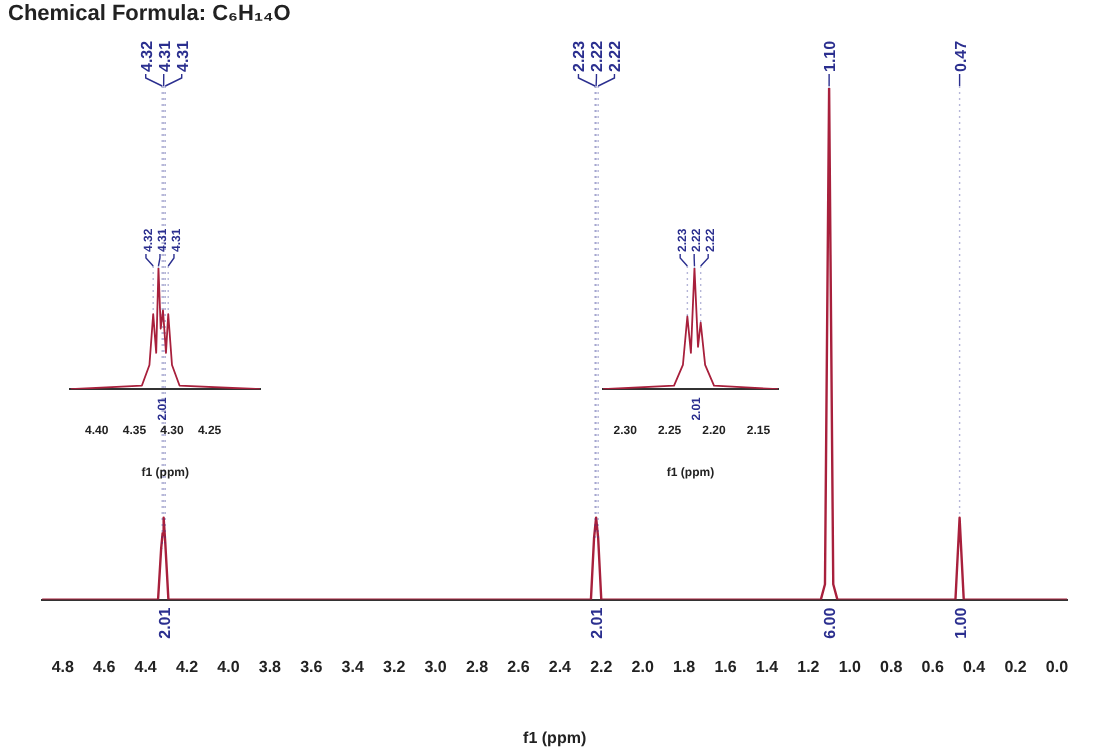 Image resolution: width=1120 pixels, height=748 pixels. Describe the element at coordinates (830, 55) in the screenshot. I see `annotation: 1.10` at that location.